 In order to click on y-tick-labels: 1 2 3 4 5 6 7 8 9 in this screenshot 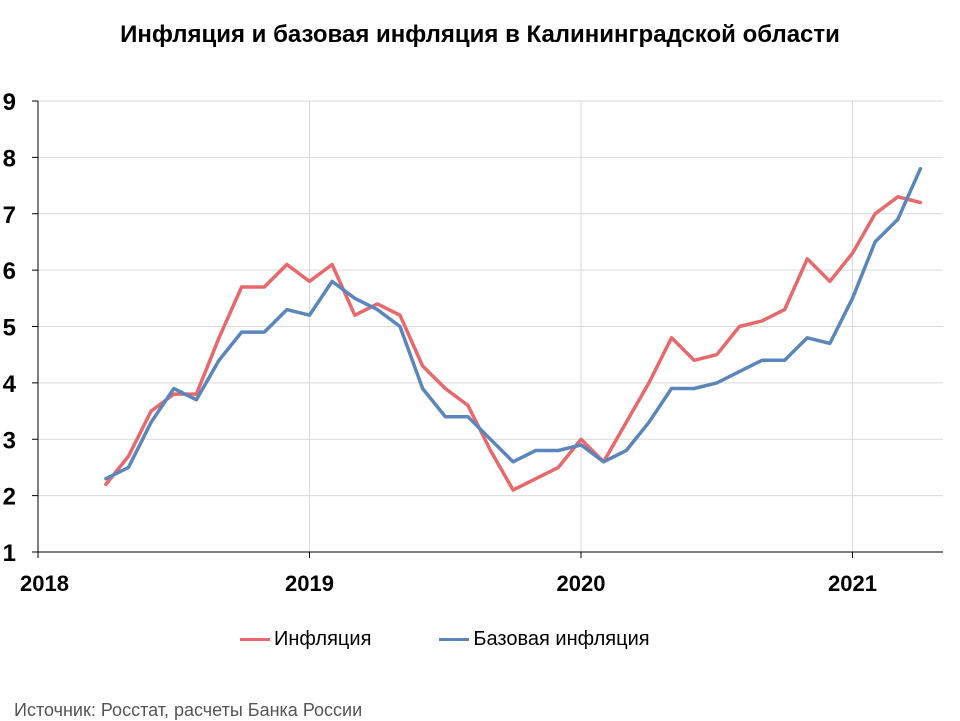, I will do `click(10, 328)`.